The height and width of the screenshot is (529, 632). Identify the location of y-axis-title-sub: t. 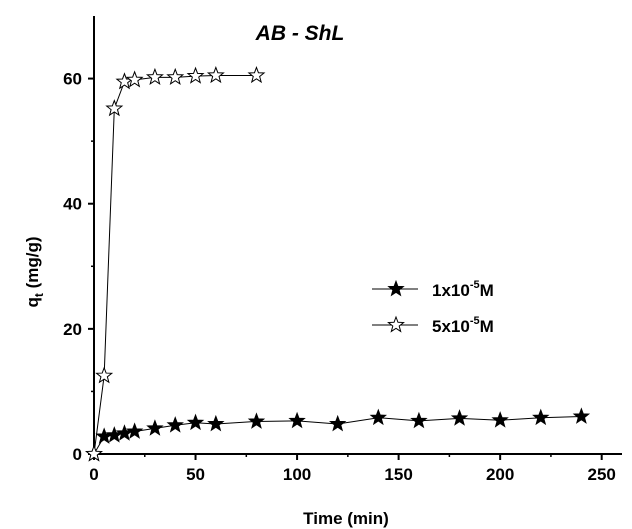
(39, 295).